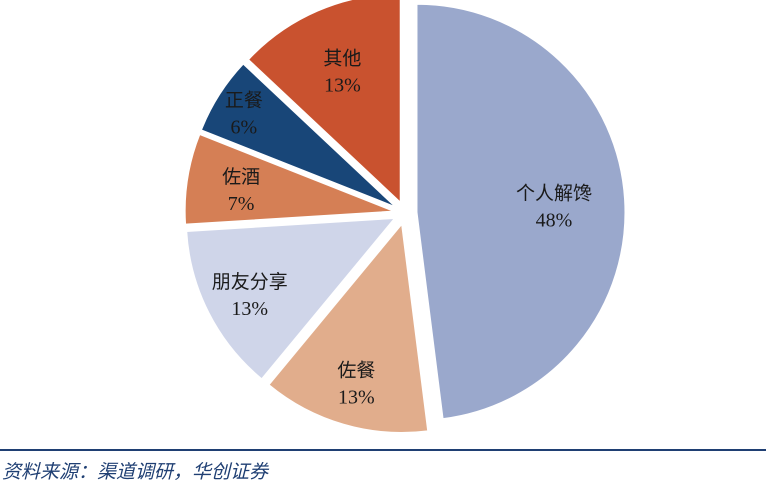  What do you see at coordinates (554, 221) in the screenshot?
I see `slice-value-label: 48%` at bounding box center [554, 221].